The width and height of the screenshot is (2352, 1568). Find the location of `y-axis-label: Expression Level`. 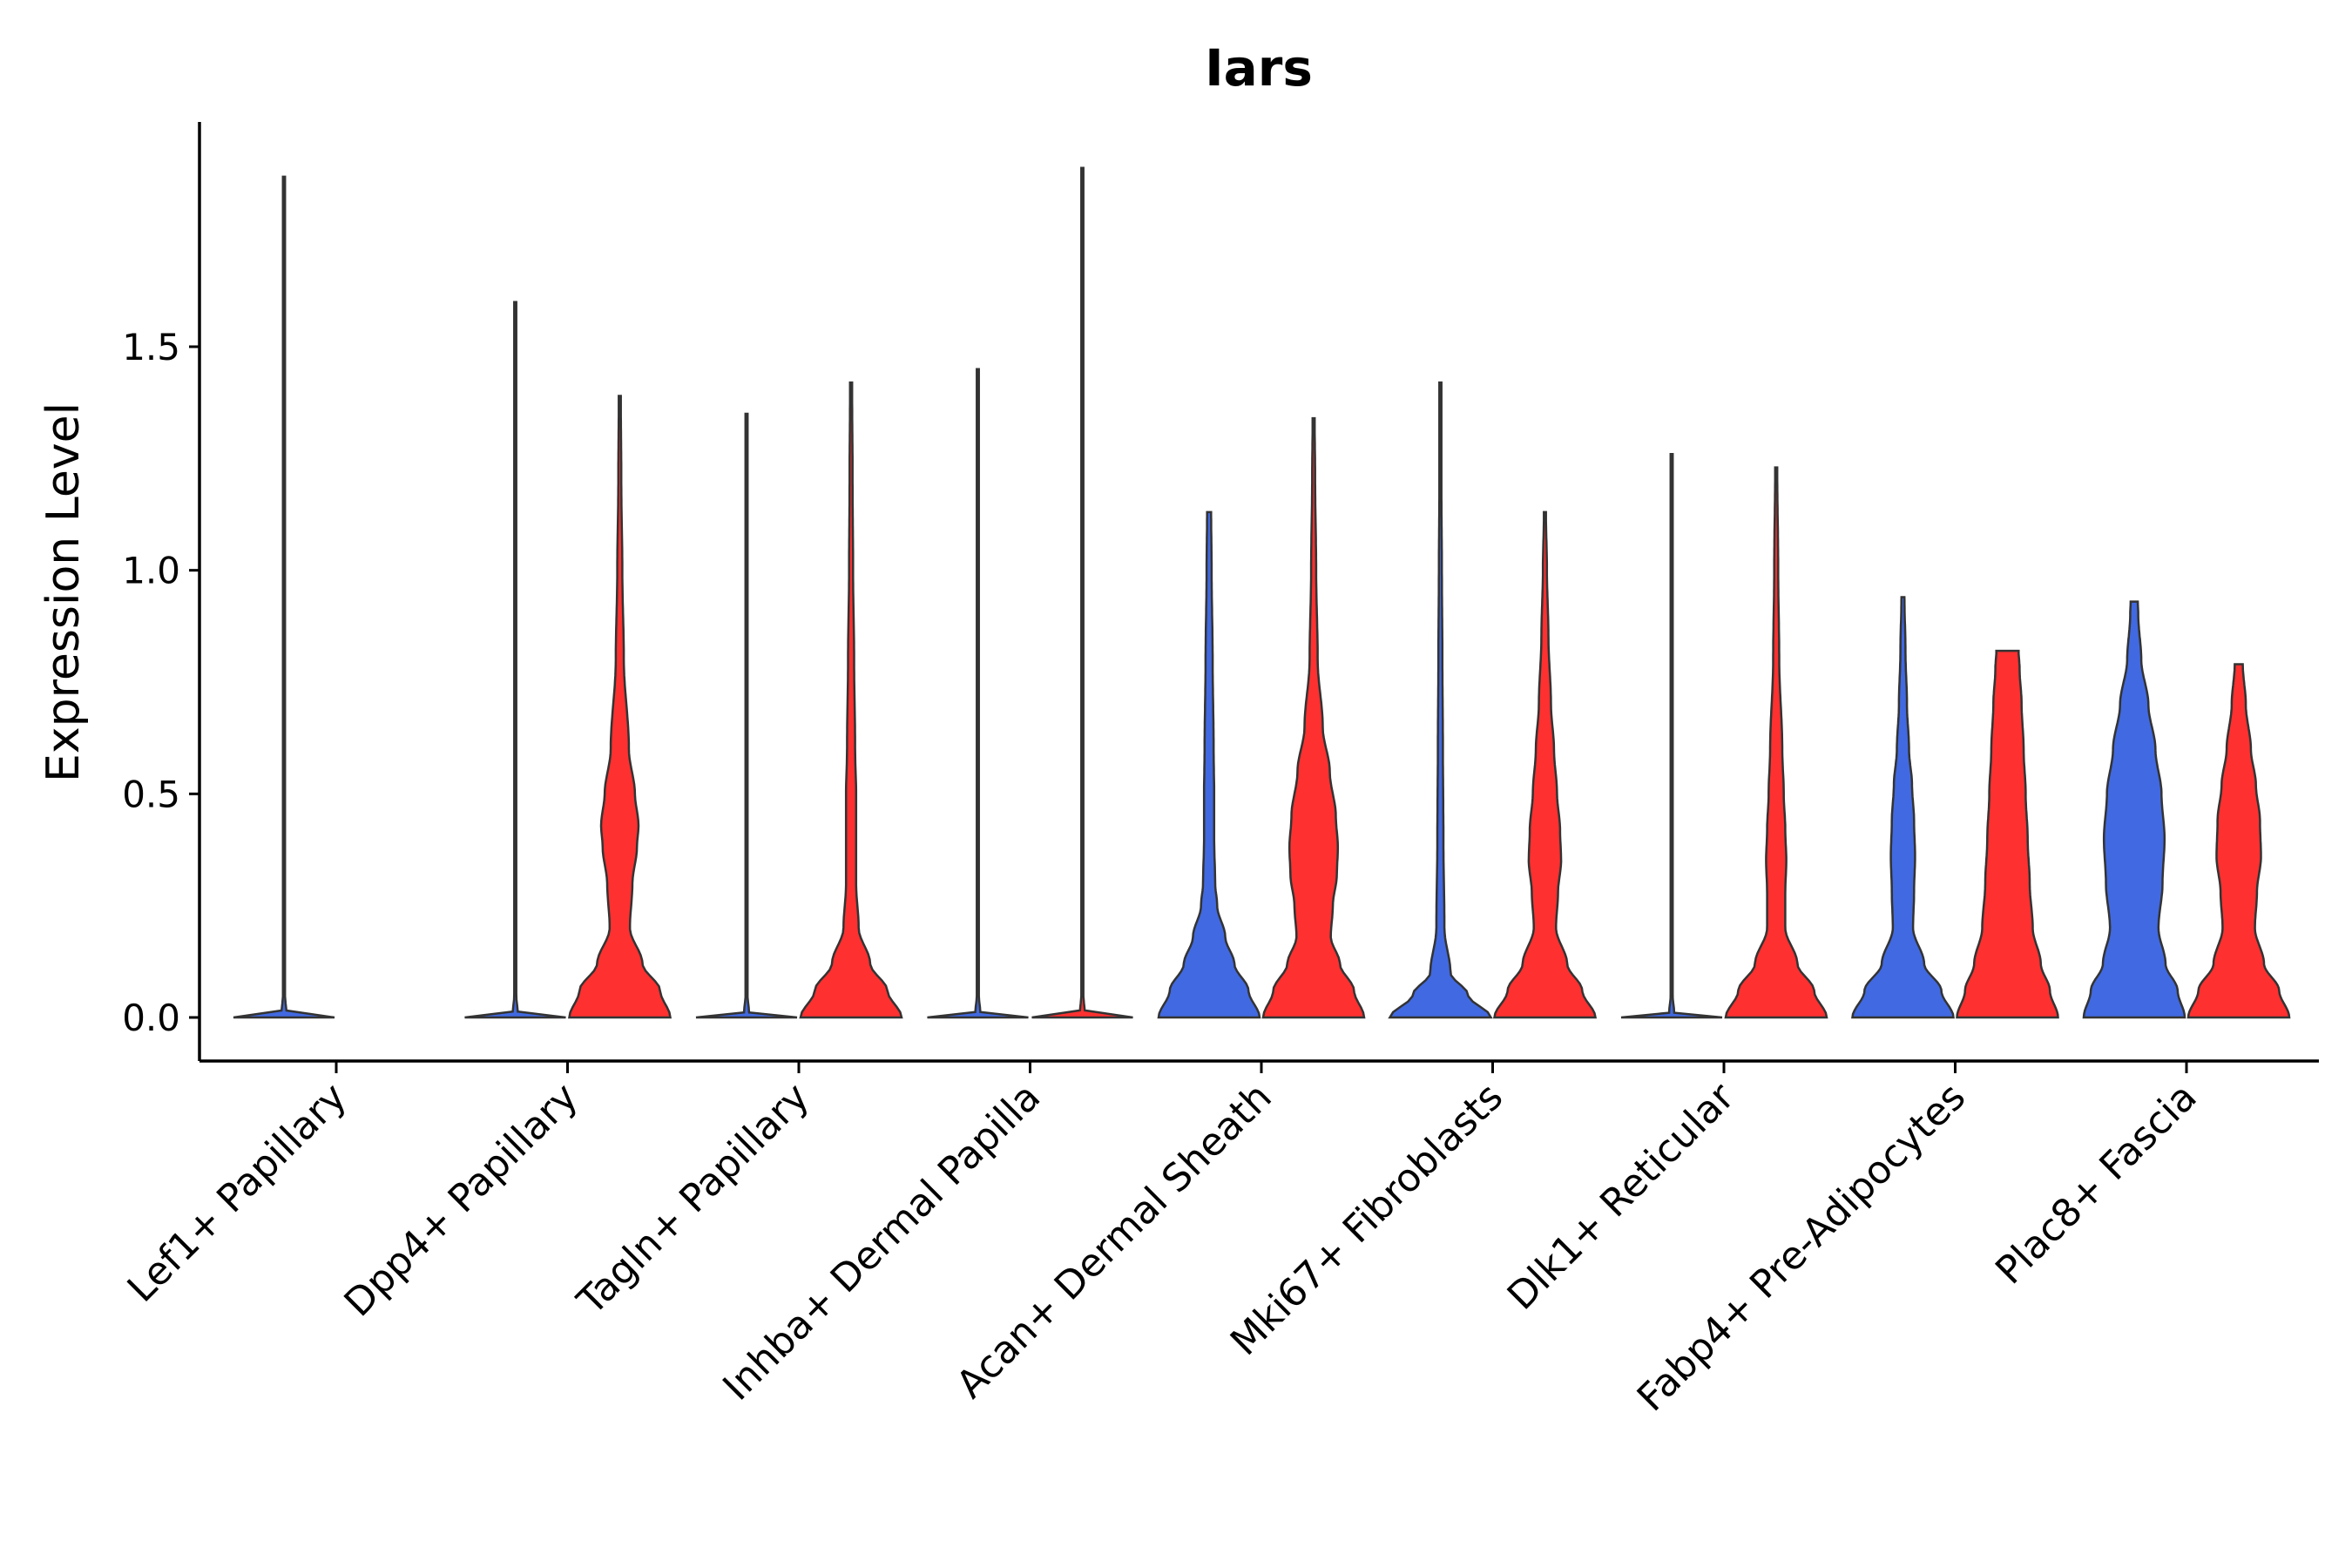

y-axis-label: Expression Level is located at coordinates (64, 592).